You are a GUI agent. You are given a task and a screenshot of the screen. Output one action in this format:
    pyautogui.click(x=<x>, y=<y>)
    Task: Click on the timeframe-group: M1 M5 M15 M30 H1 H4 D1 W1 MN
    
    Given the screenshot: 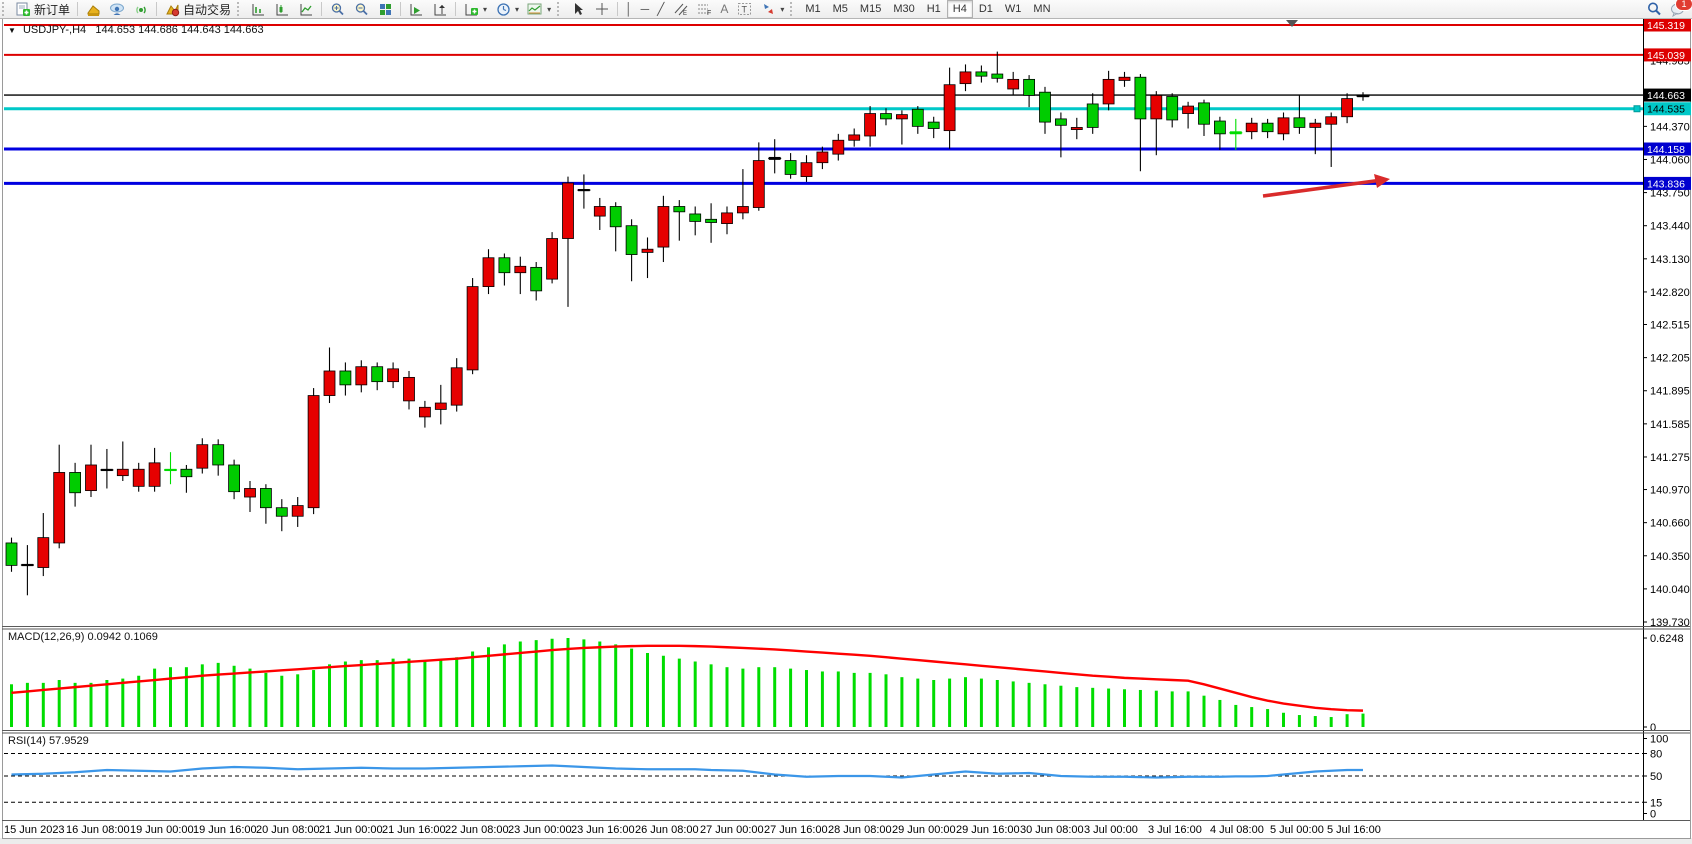 What is the action you would take?
    pyautogui.click(x=927, y=9)
    